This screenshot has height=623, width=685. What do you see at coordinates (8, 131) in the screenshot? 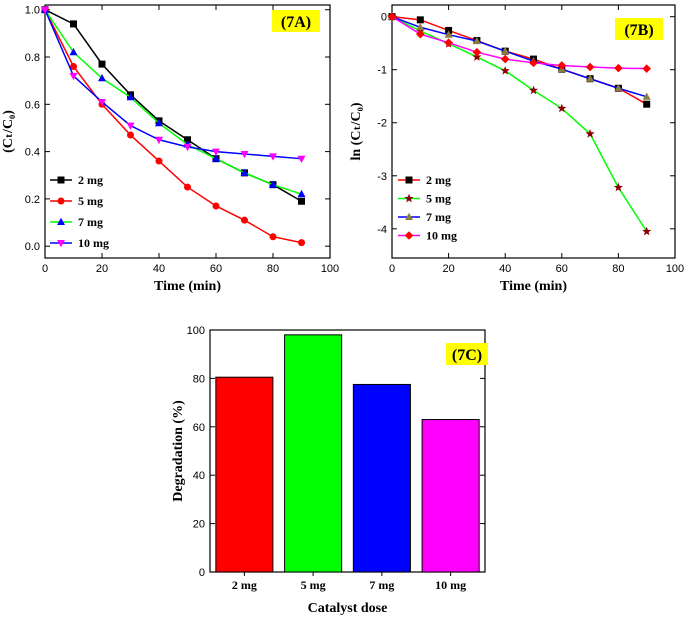
I see `y-axis-label: (Cₜ/C₀)` at bounding box center [8, 131].